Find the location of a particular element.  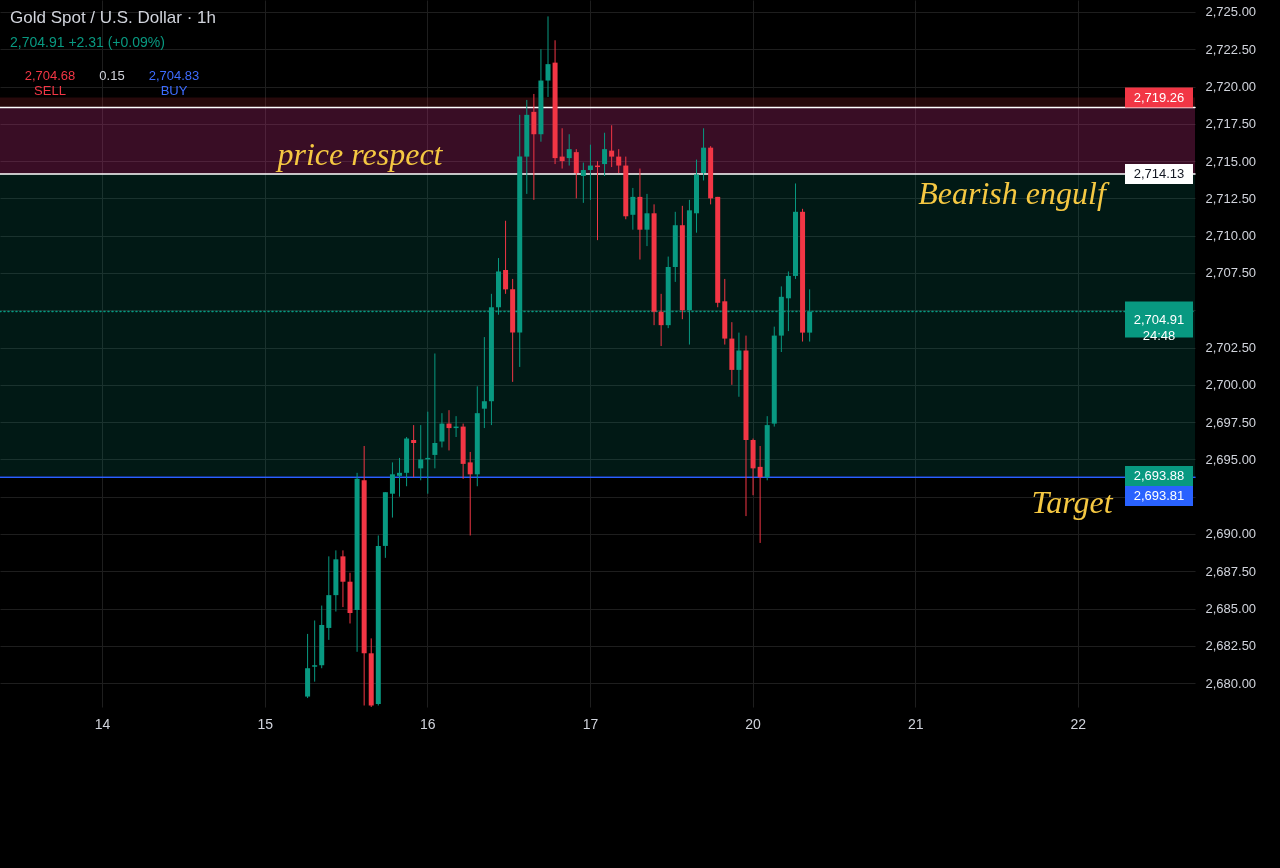

y-tick-label: 2,680.00 is located at coordinates (1231, 683).